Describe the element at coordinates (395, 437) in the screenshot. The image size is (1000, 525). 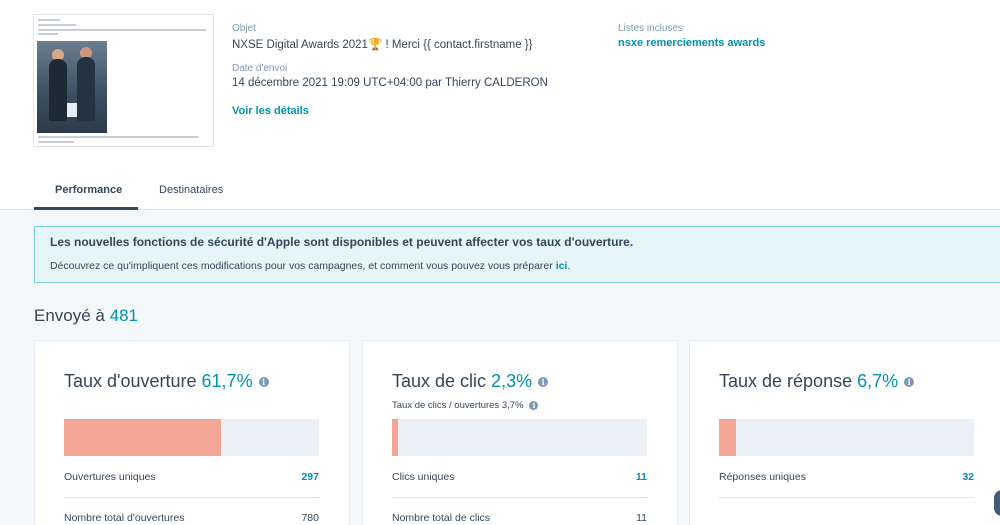
I see `click-rate-bar-fill` at that location.